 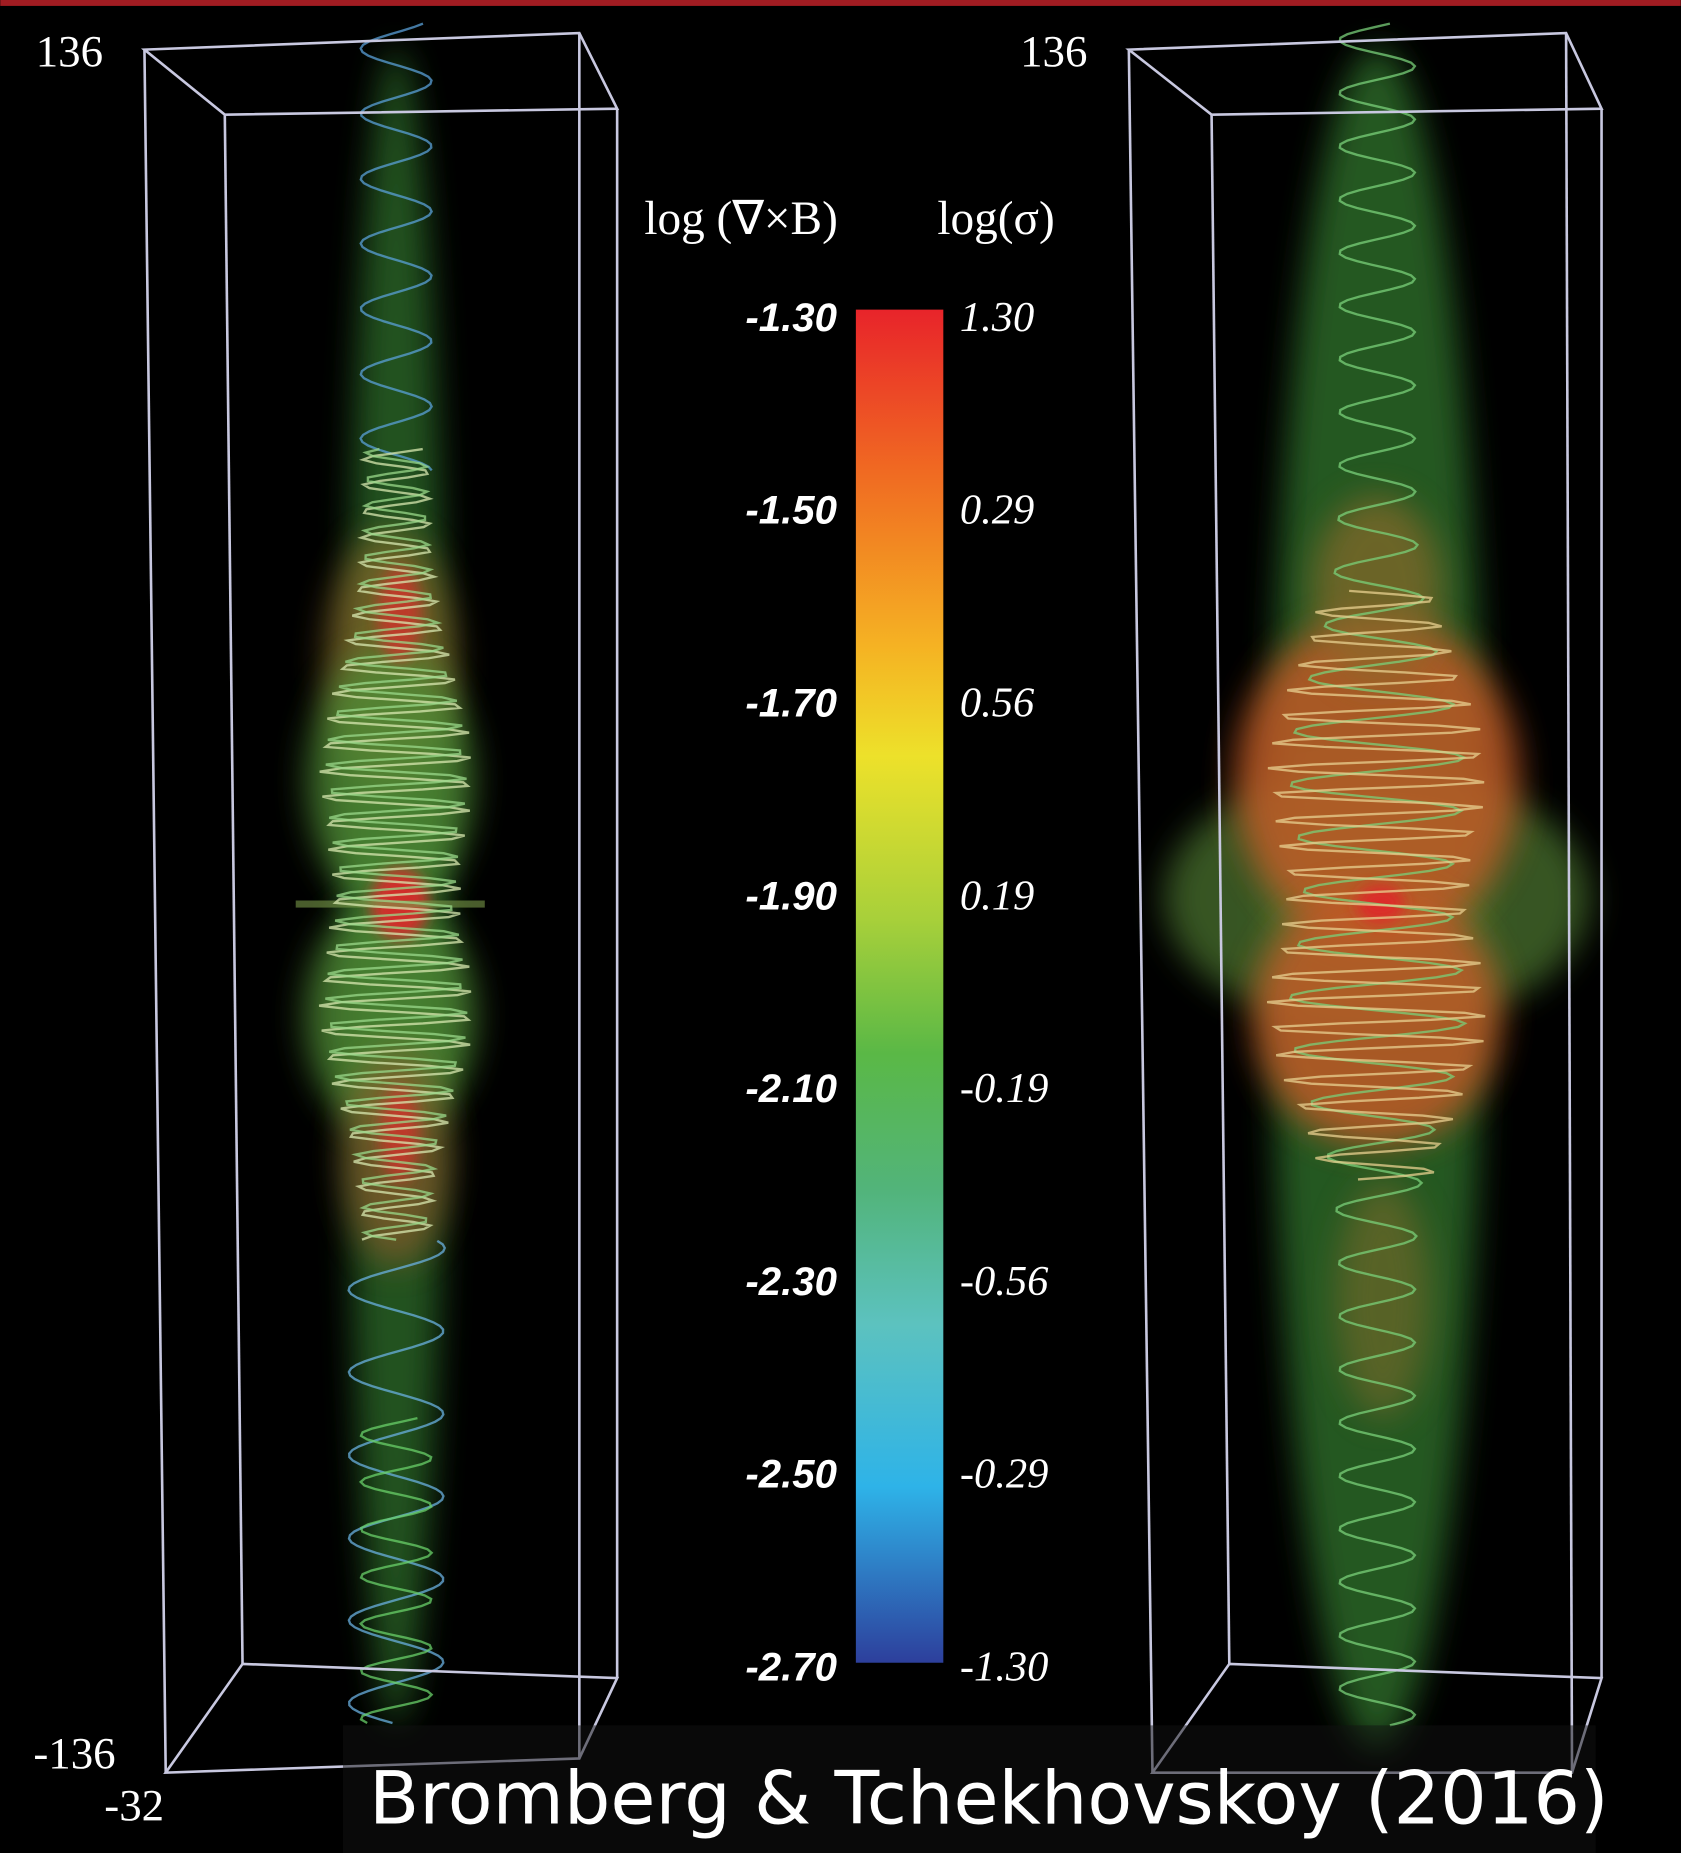 What do you see at coordinates (791, 1666) in the screenshot?
I see `colorbar-tick-label: -2.70` at bounding box center [791, 1666].